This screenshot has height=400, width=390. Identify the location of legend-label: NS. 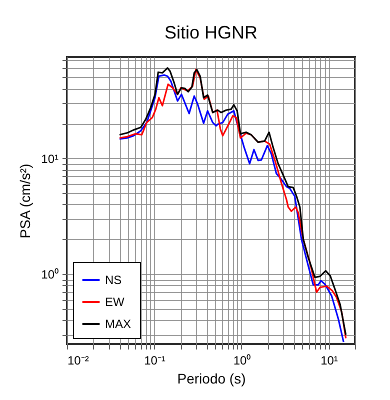
(113, 280).